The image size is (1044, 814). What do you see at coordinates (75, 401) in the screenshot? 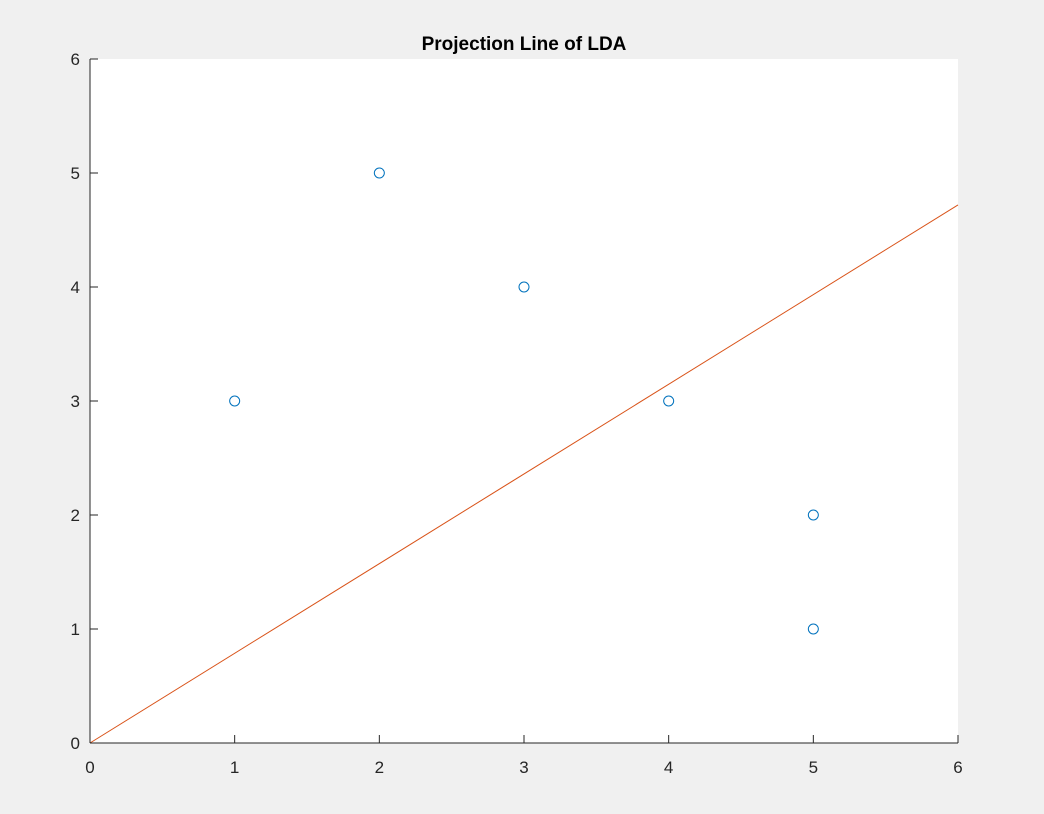
I see `y-tick-label: 3` at bounding box center [75, 401].